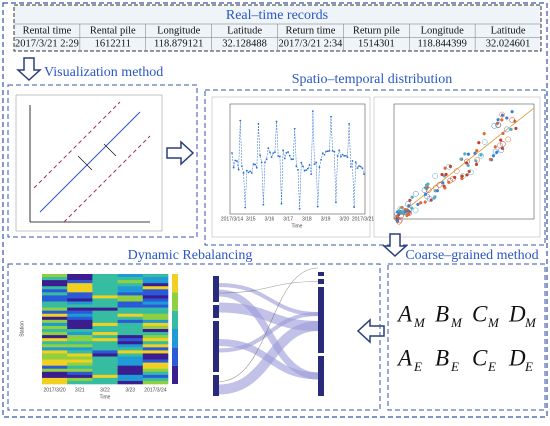  I want to click on time-label: 2017/3/14, so click(232, 219).